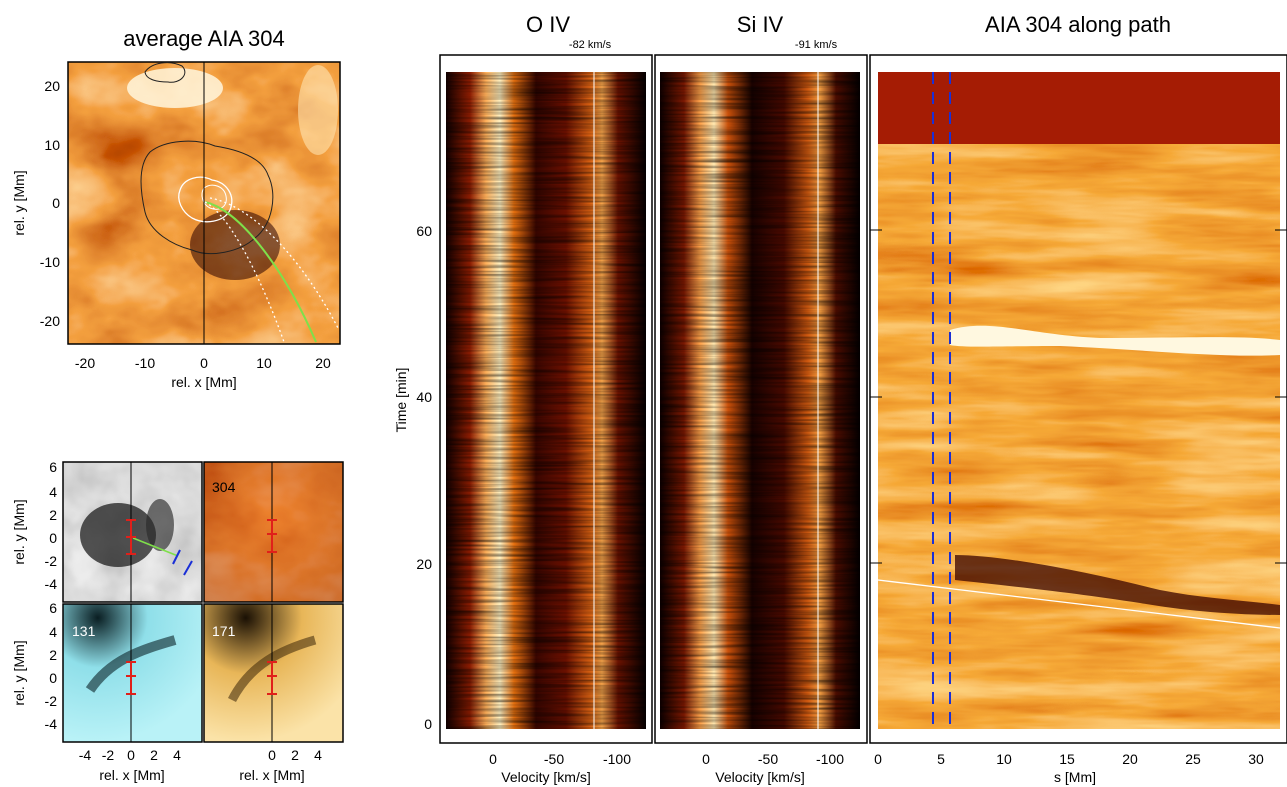 This screenshot has height=787, width=1287. Describe the element at coordinates (424, 477) in the screenshot. I see `oiv-yticks: 60 40 20 0` at that location.